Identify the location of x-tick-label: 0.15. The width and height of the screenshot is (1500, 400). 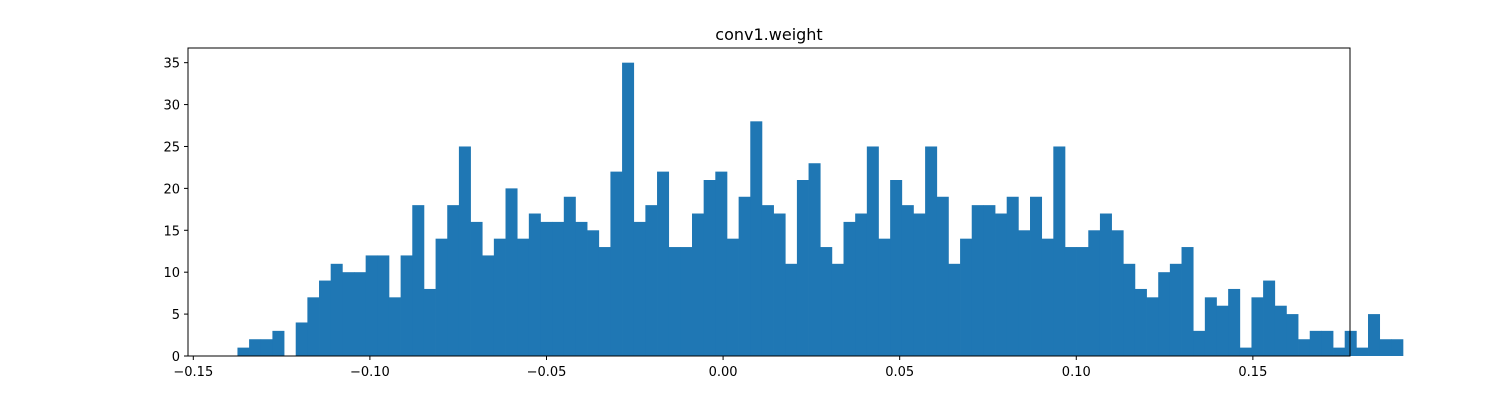
(1252, 372).